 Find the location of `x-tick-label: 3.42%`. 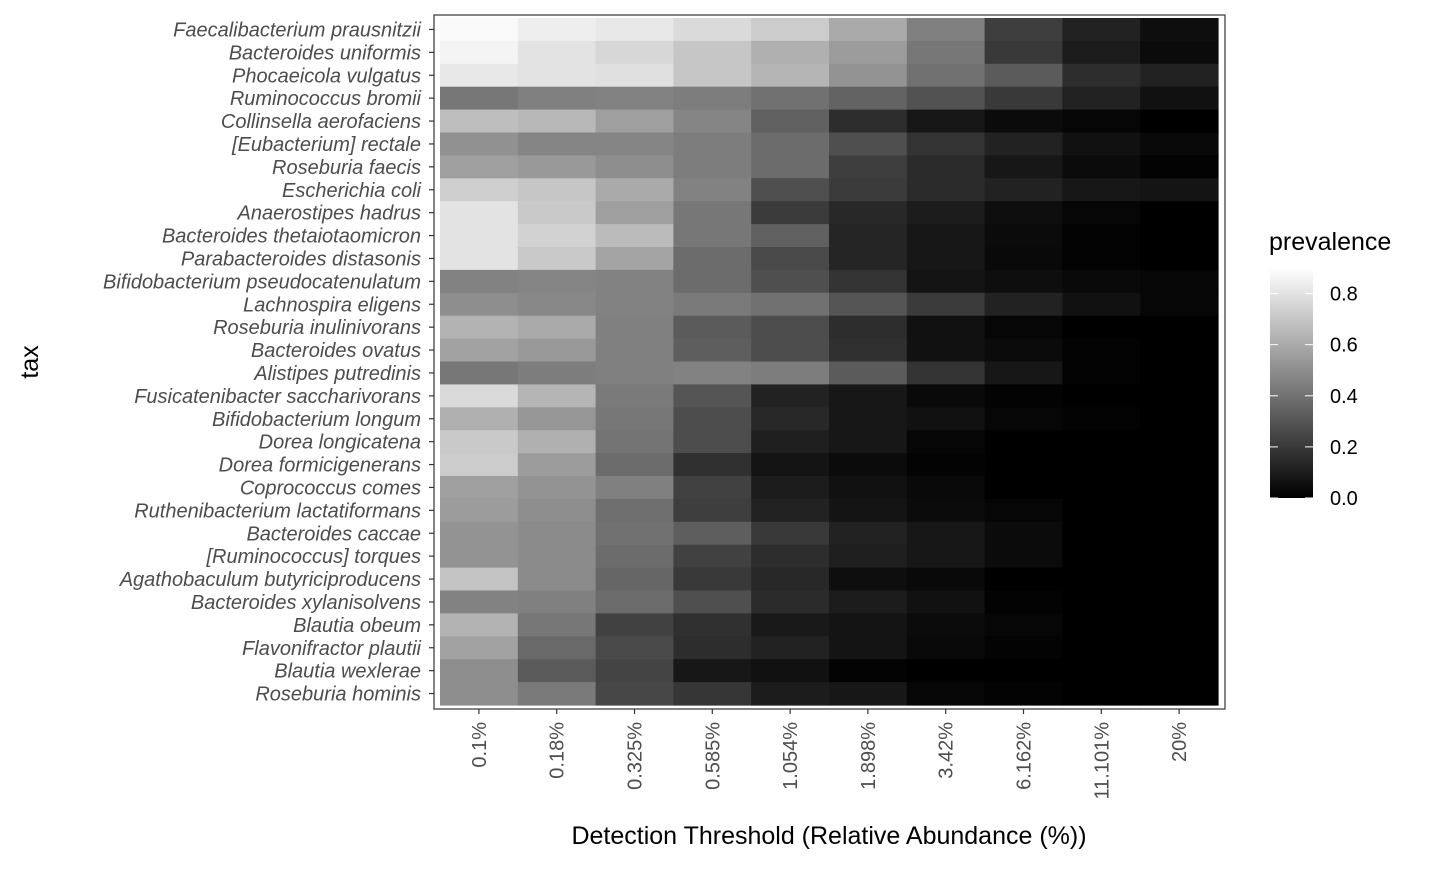

x-tick-label: 3.42% is located at coordinates (947, 750).